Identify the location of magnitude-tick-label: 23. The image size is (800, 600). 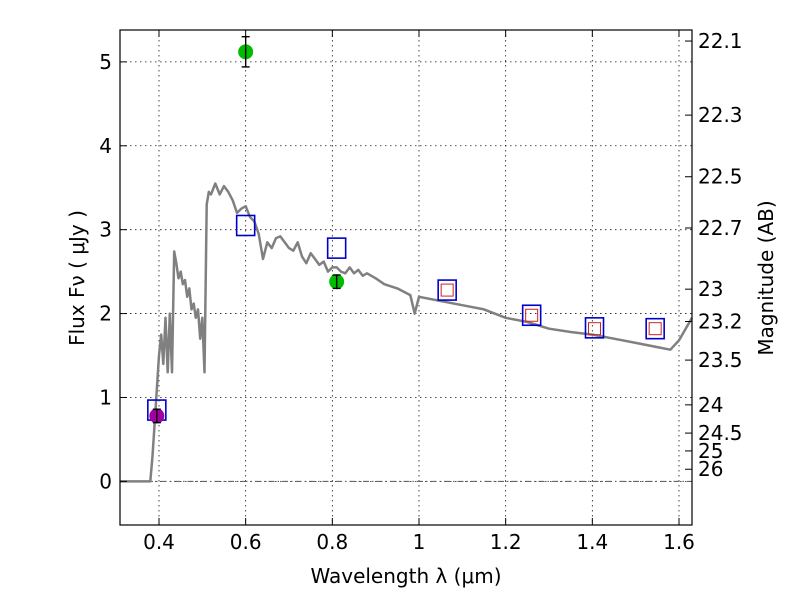
(710, 289).